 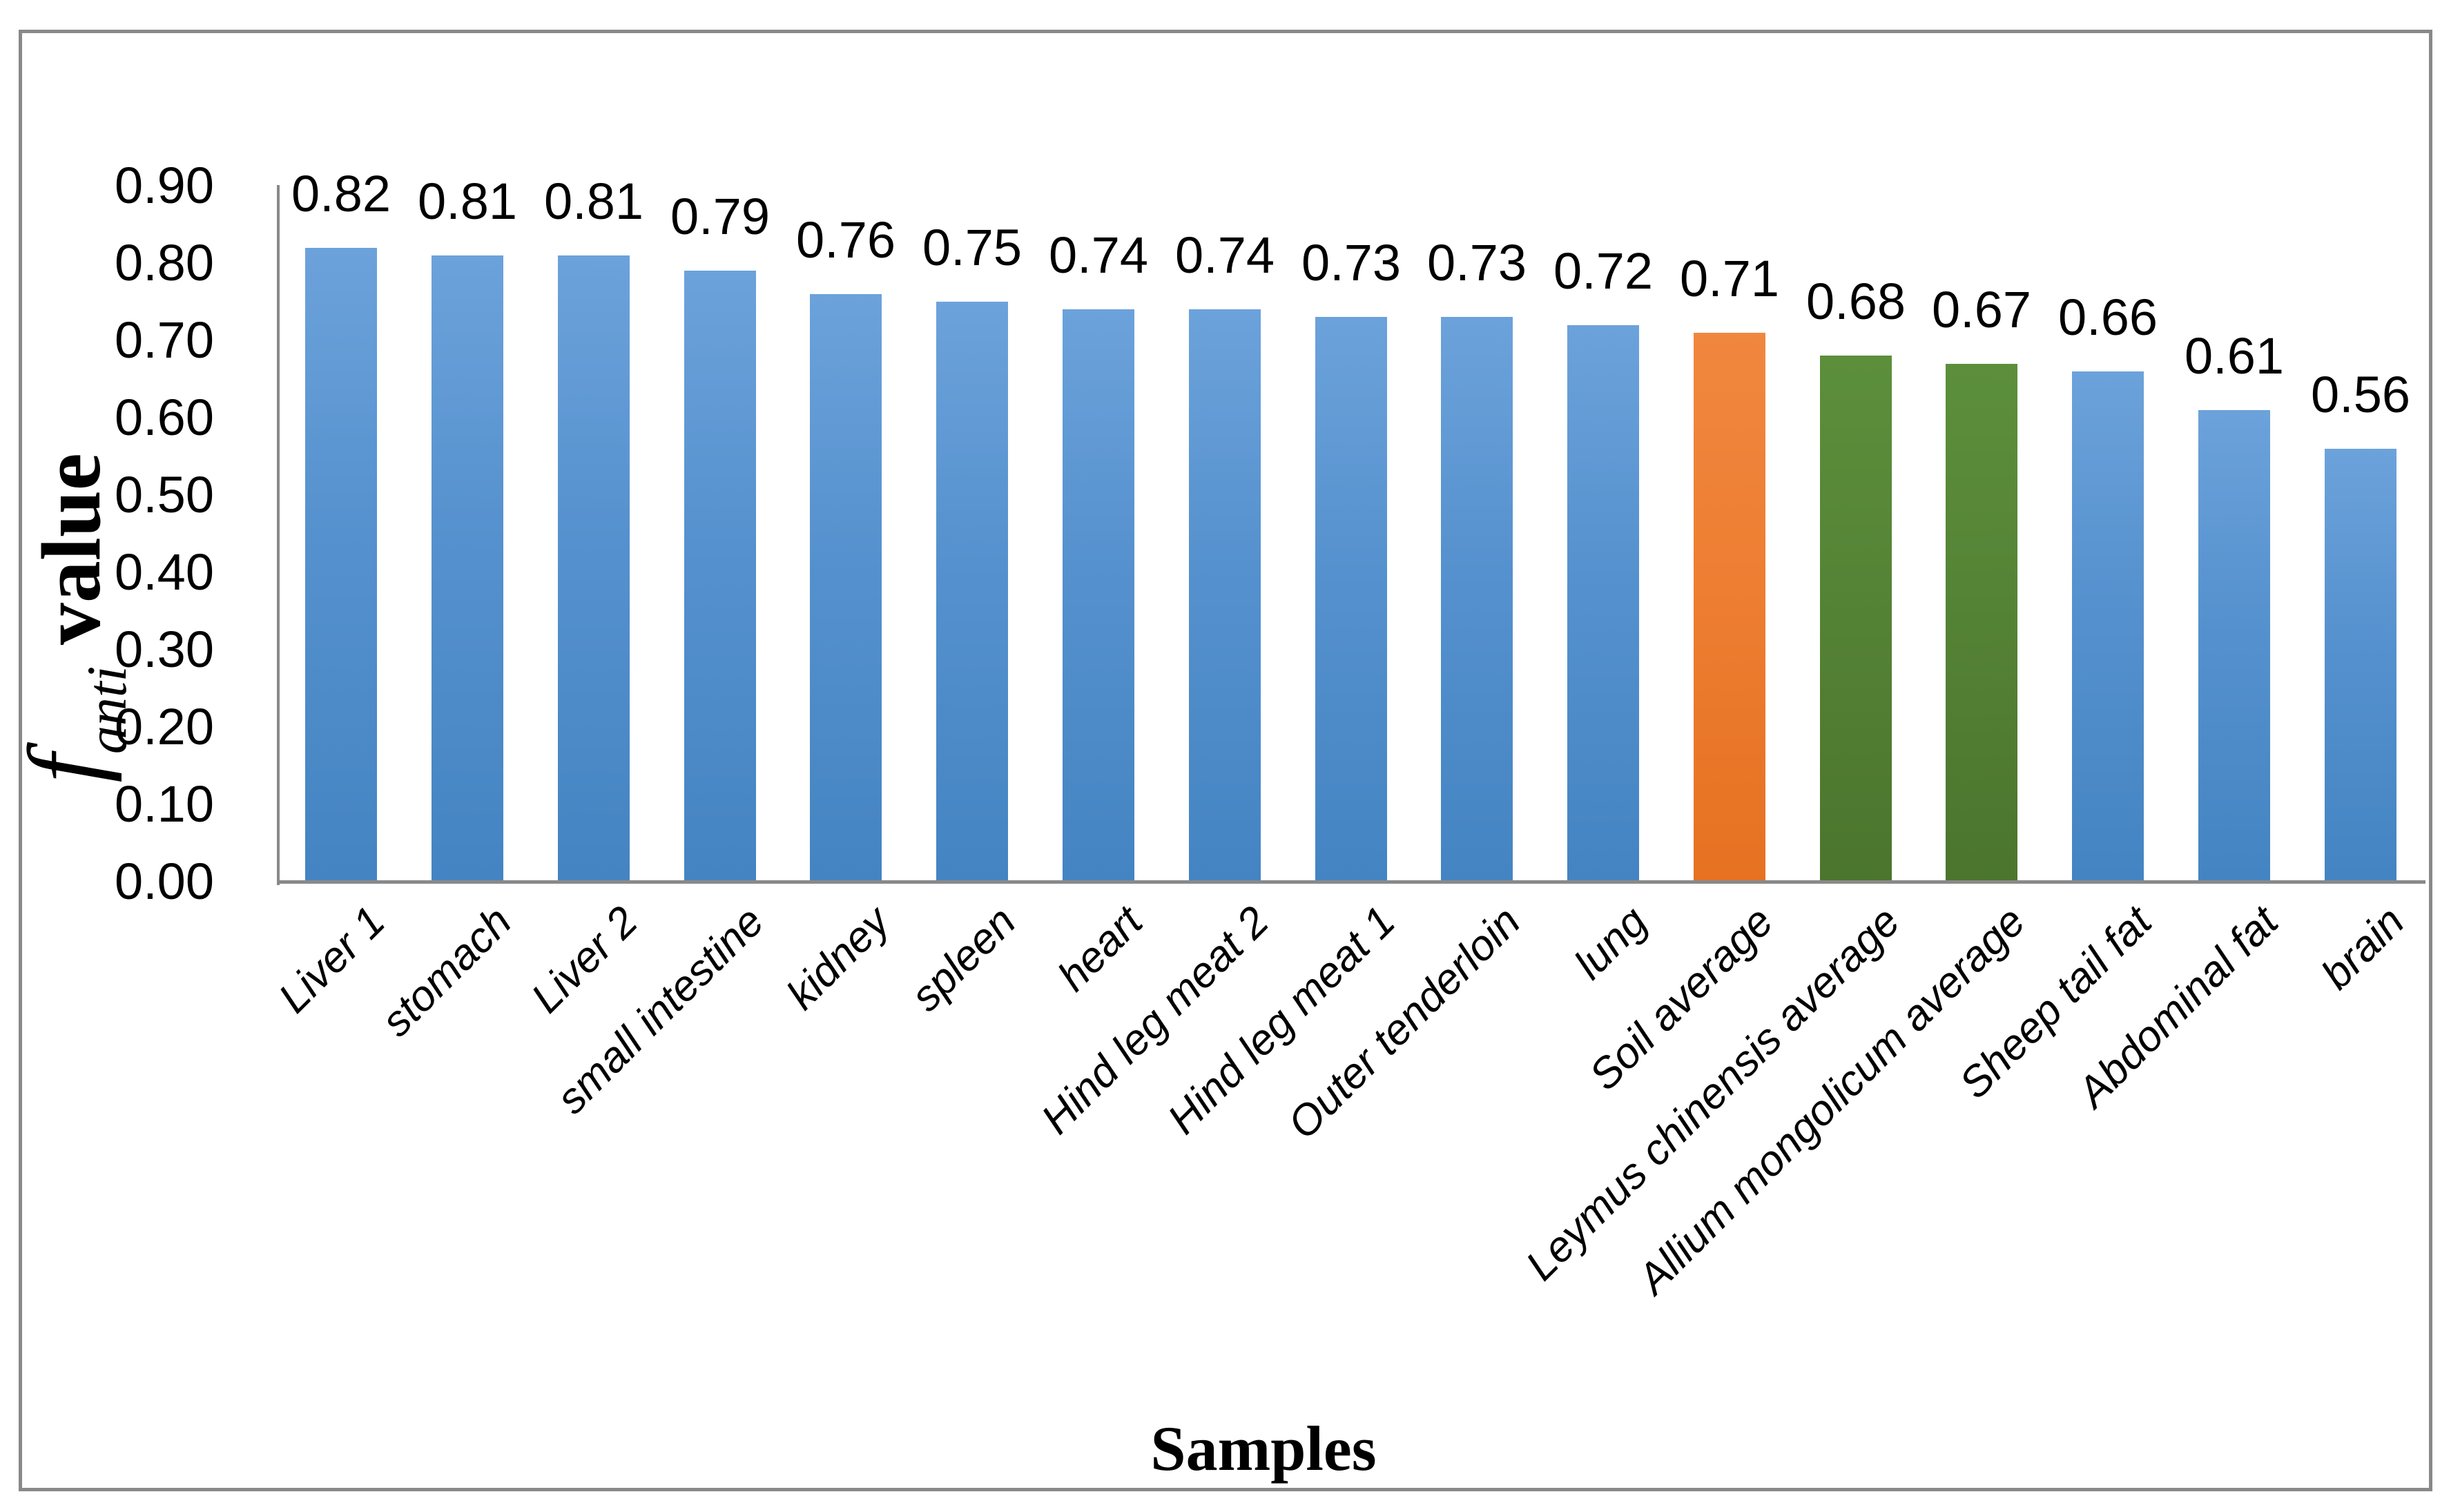 What do you see at coordinates (2235, 356) in the screenshot?
I see `value-label-abdominal-fat: 0.61` at bounding box center [2235, 356].